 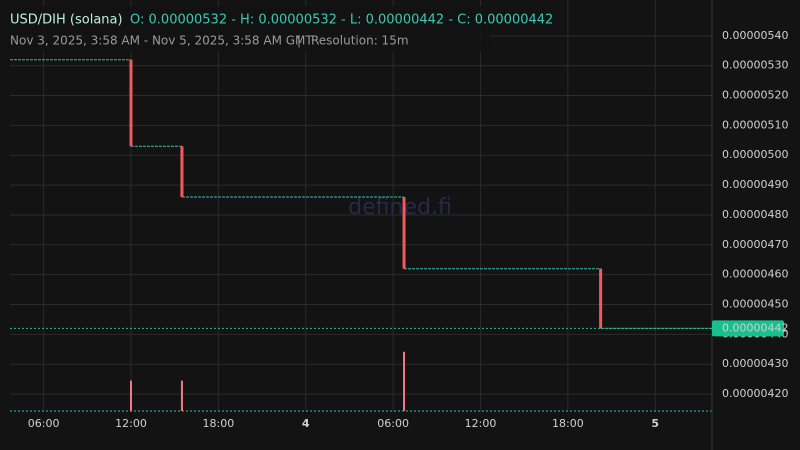 I want to click on last-price-box, so click(x=748, y=328).